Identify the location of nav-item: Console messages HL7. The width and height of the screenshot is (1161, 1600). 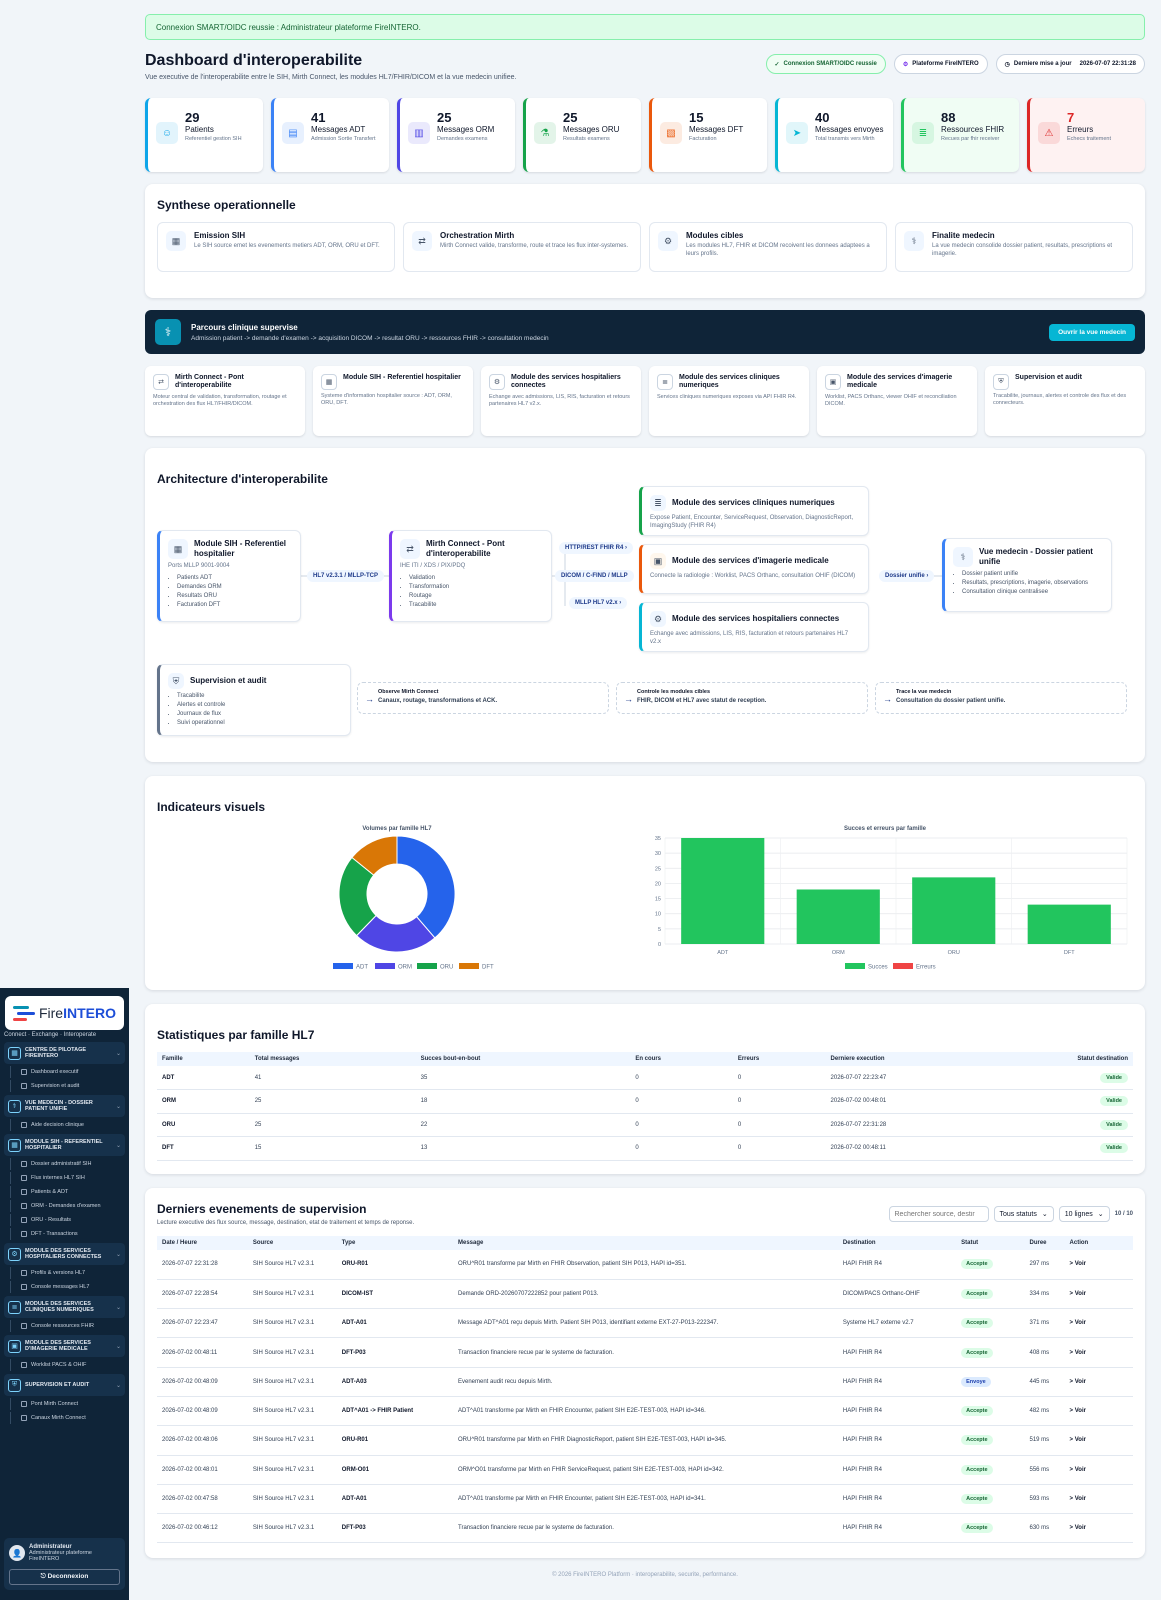
(67, 1287).